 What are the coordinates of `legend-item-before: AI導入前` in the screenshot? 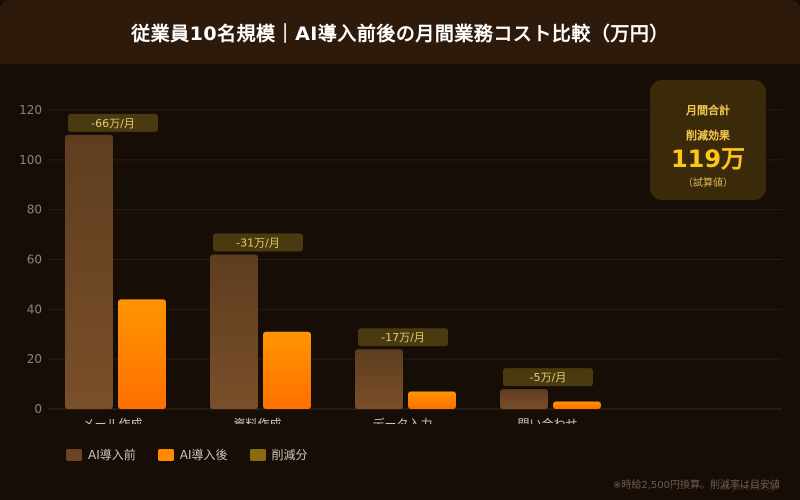 It's located at (101, 454).